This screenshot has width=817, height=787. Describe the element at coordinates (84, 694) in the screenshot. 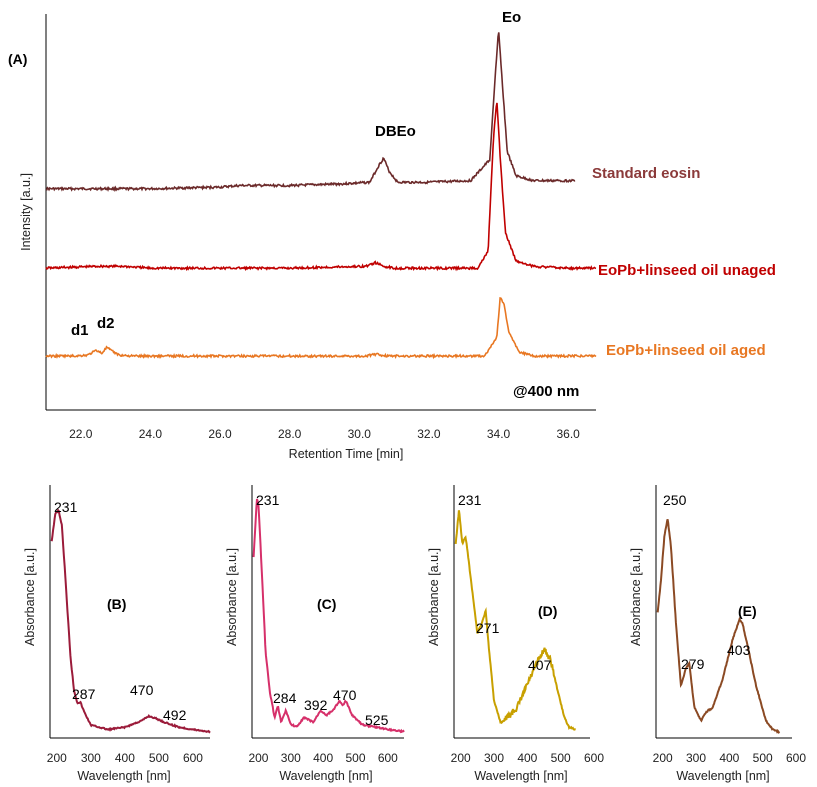

I see `panel-b-peak-287: 287` at that location.